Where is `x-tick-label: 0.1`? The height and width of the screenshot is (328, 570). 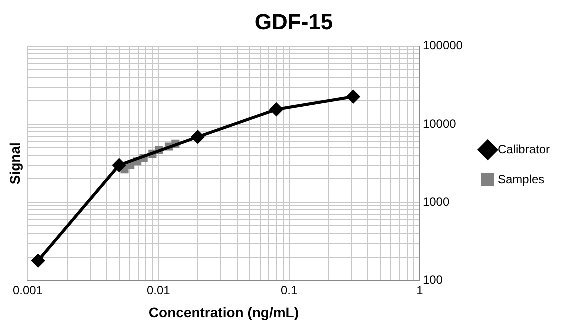 x-tick-label: 0.1 is located at coordinates (289, 290).